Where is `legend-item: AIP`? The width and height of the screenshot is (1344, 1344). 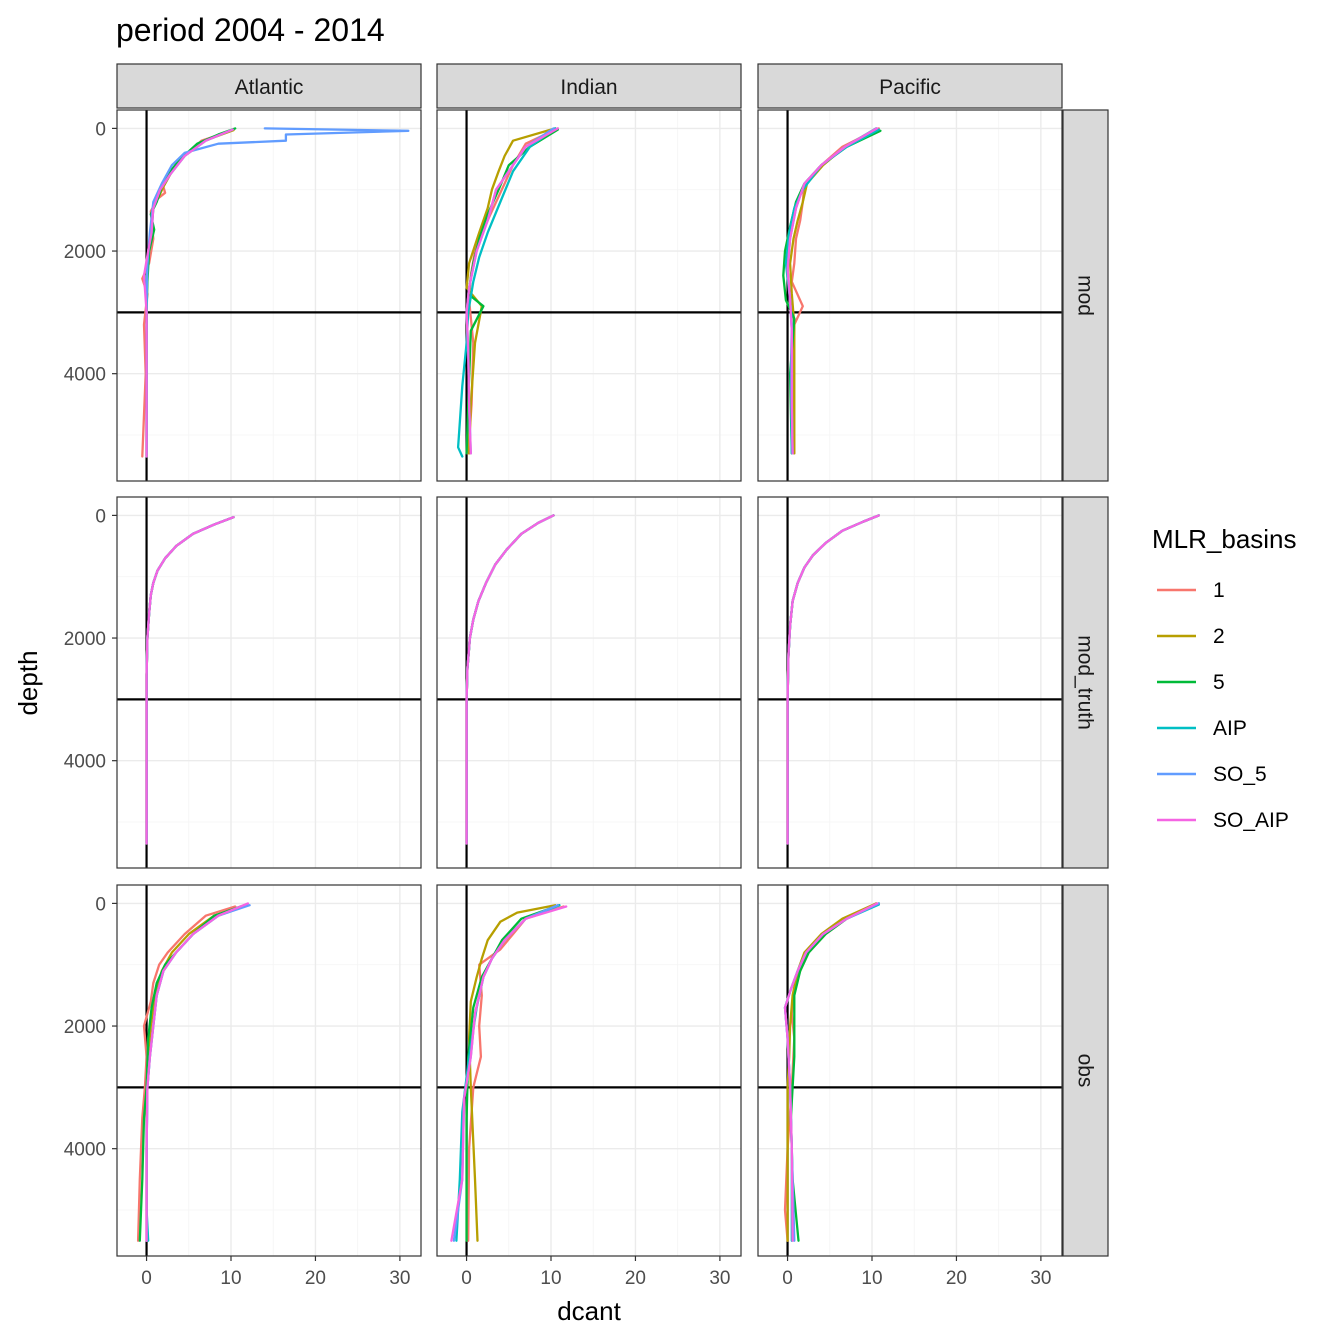 legend-item: AIP is located at coordinates (1202, 728).